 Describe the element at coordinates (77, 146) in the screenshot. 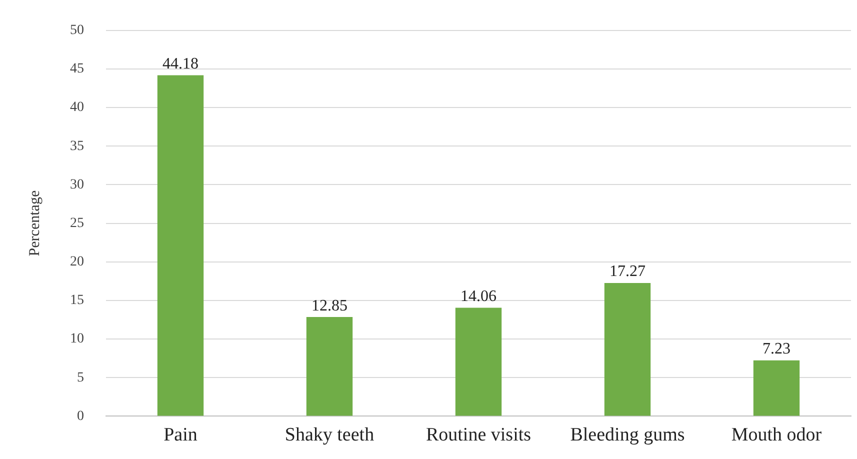

I see `y-tick-label: 35` at that location.